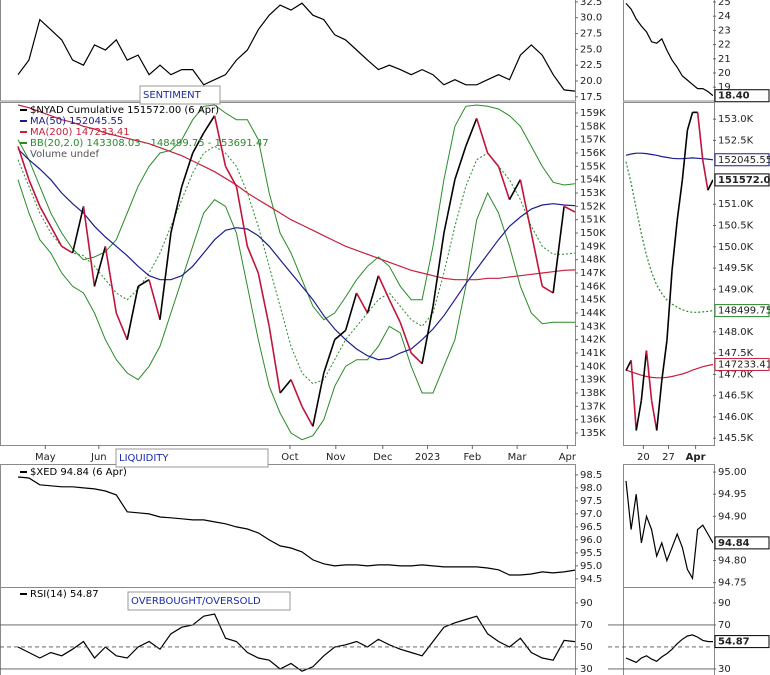  Describe the element at coordinates (80, 132) in the screenshot. I see `legend-label: MA(200) 147233.41` at that location.